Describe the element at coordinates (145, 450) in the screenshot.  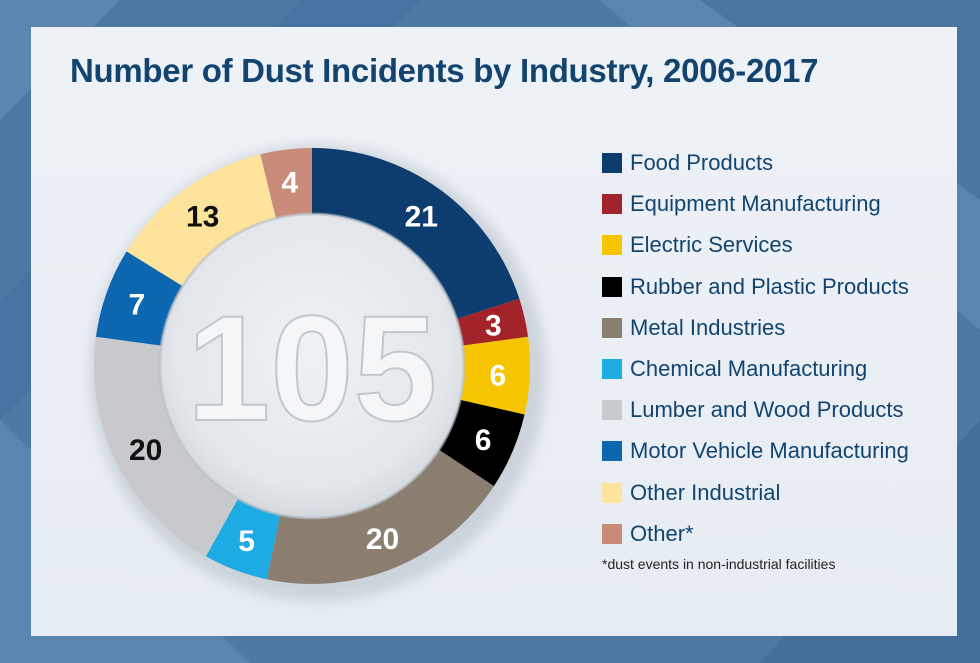
I see `slice-value-label-lumber-and-wood-products: 20` at that location.